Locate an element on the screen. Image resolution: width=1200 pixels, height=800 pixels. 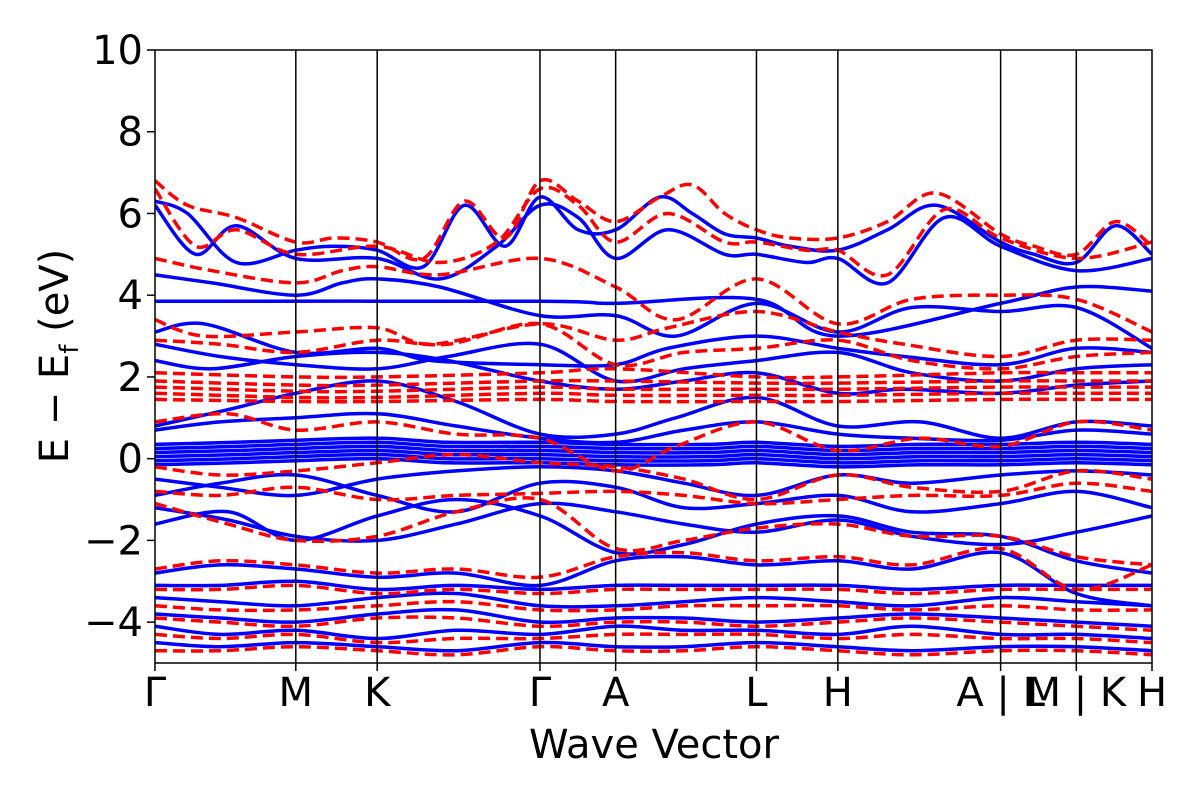
y-tick-label: −2 is located at coordinates (113, 541).